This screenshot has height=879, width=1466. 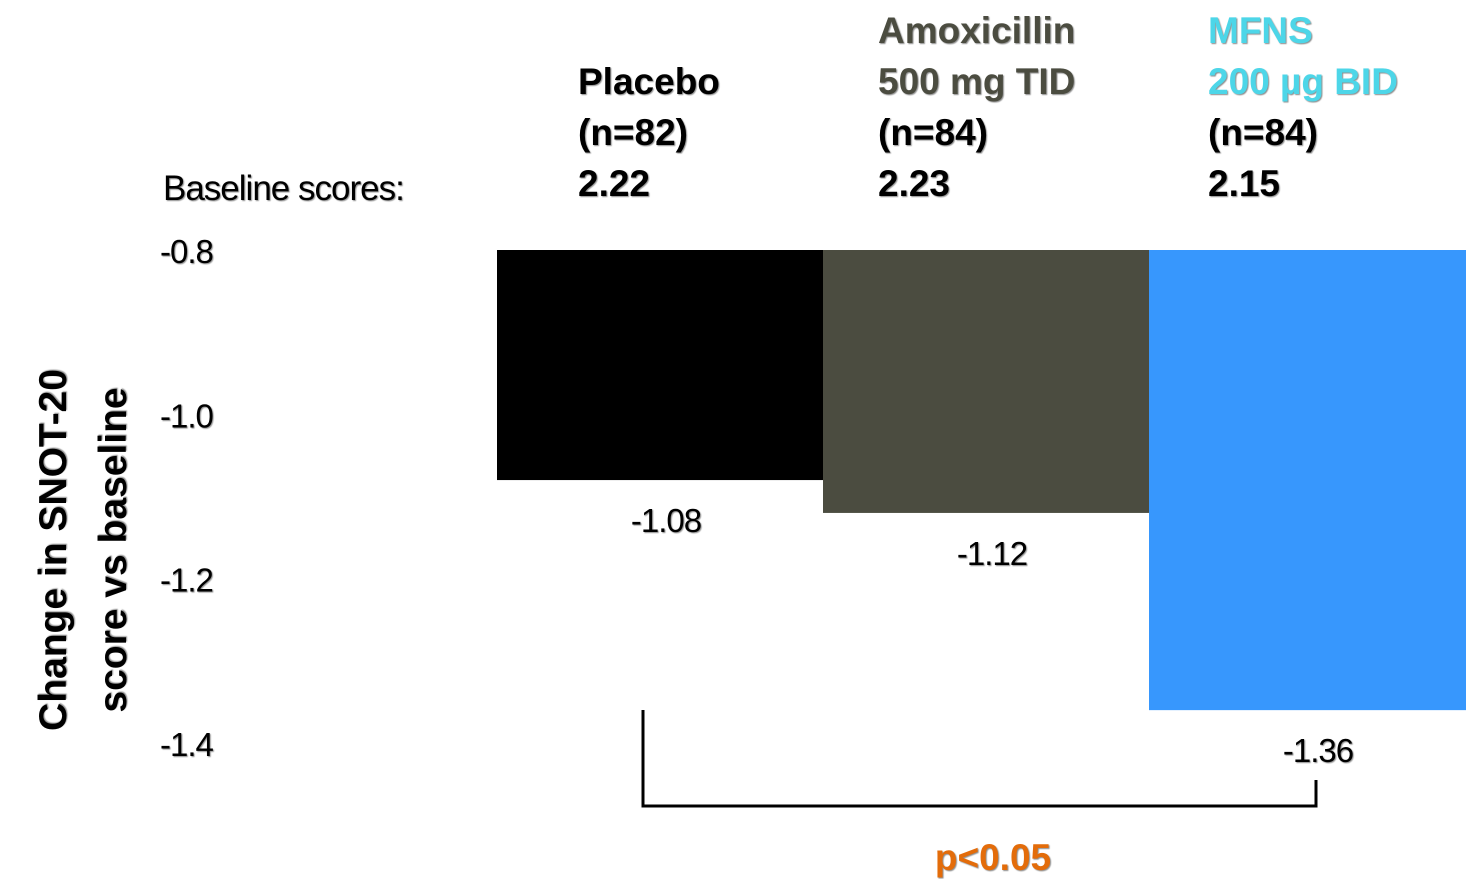 I want to click on significance-annotation: p<0.05, so click(x=979, y=794).